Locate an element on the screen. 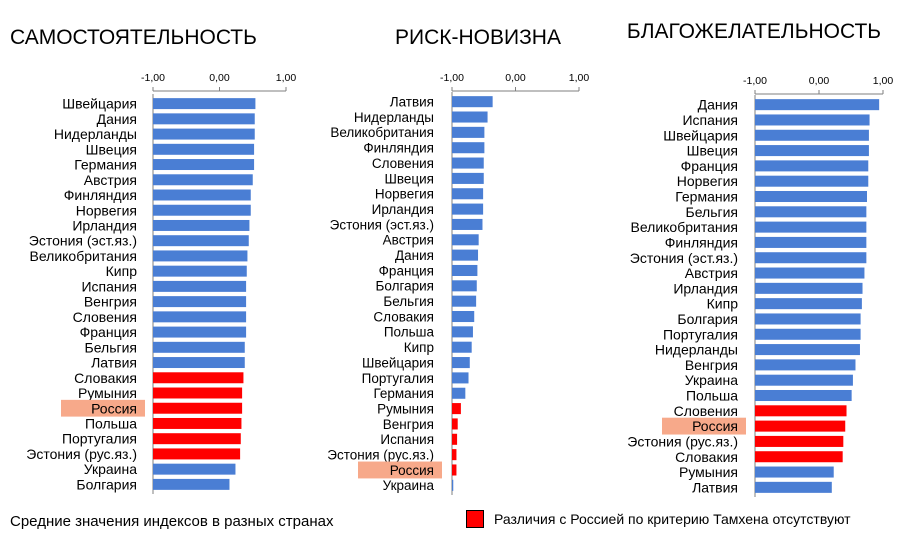 Image resolution: width=900 pixels, height=542 pixels. category-label: Австрия is located at coordinates (711, 273).